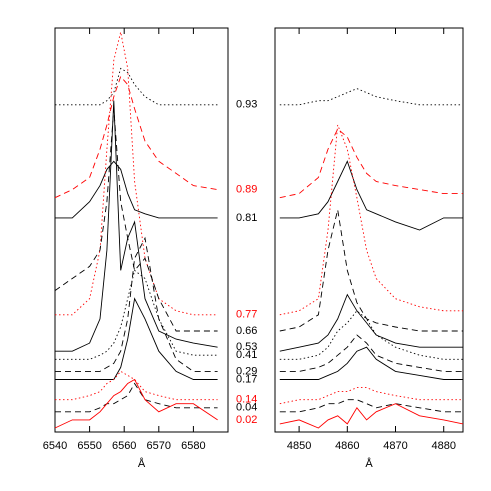 Image resolution: width=491 pixels, height=491 pixels. I want to click on phase-label: 0.89, so click(246, 190).